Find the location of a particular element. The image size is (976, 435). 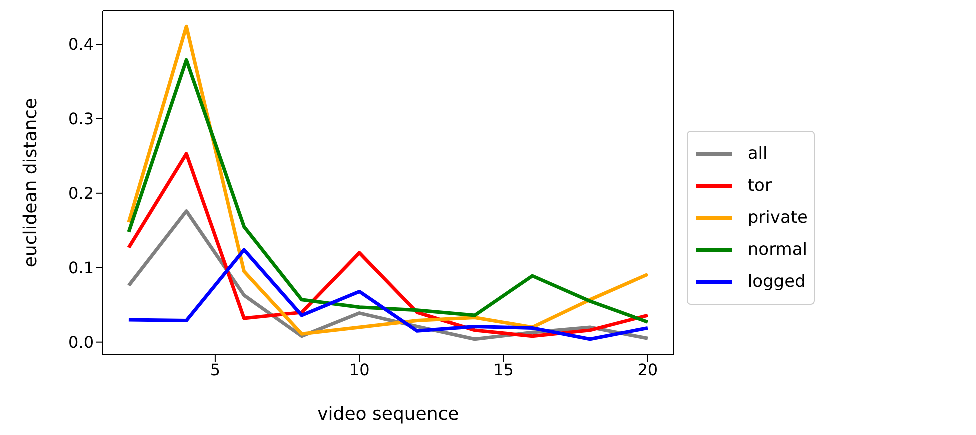

y-tick-label: 0.2 is located at coordinates (81, 194).